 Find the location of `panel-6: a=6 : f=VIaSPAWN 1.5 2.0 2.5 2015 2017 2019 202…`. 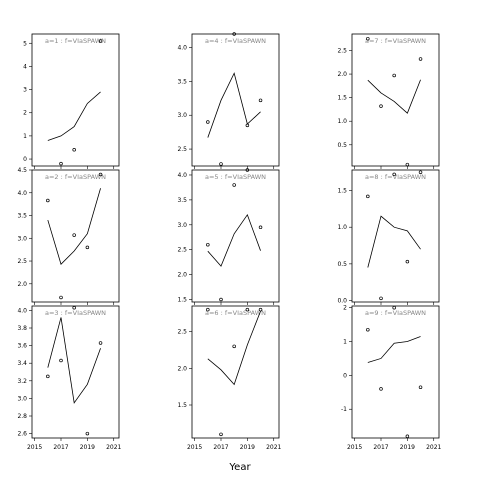

panel-6: a=6 : f=VIaSPAWN 1.5 2.0 2.5 2015 2017 2019 202… is located at coordinates (229, 378).